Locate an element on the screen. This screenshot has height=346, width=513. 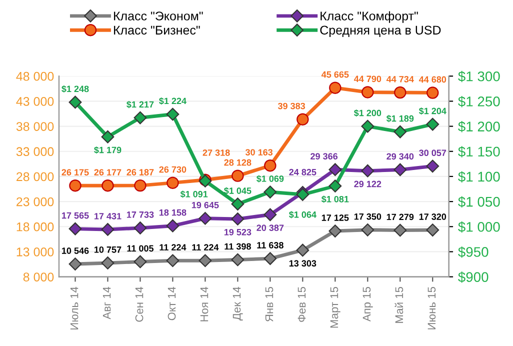
data-label: 26 187 is located at coordinates (140, 172).